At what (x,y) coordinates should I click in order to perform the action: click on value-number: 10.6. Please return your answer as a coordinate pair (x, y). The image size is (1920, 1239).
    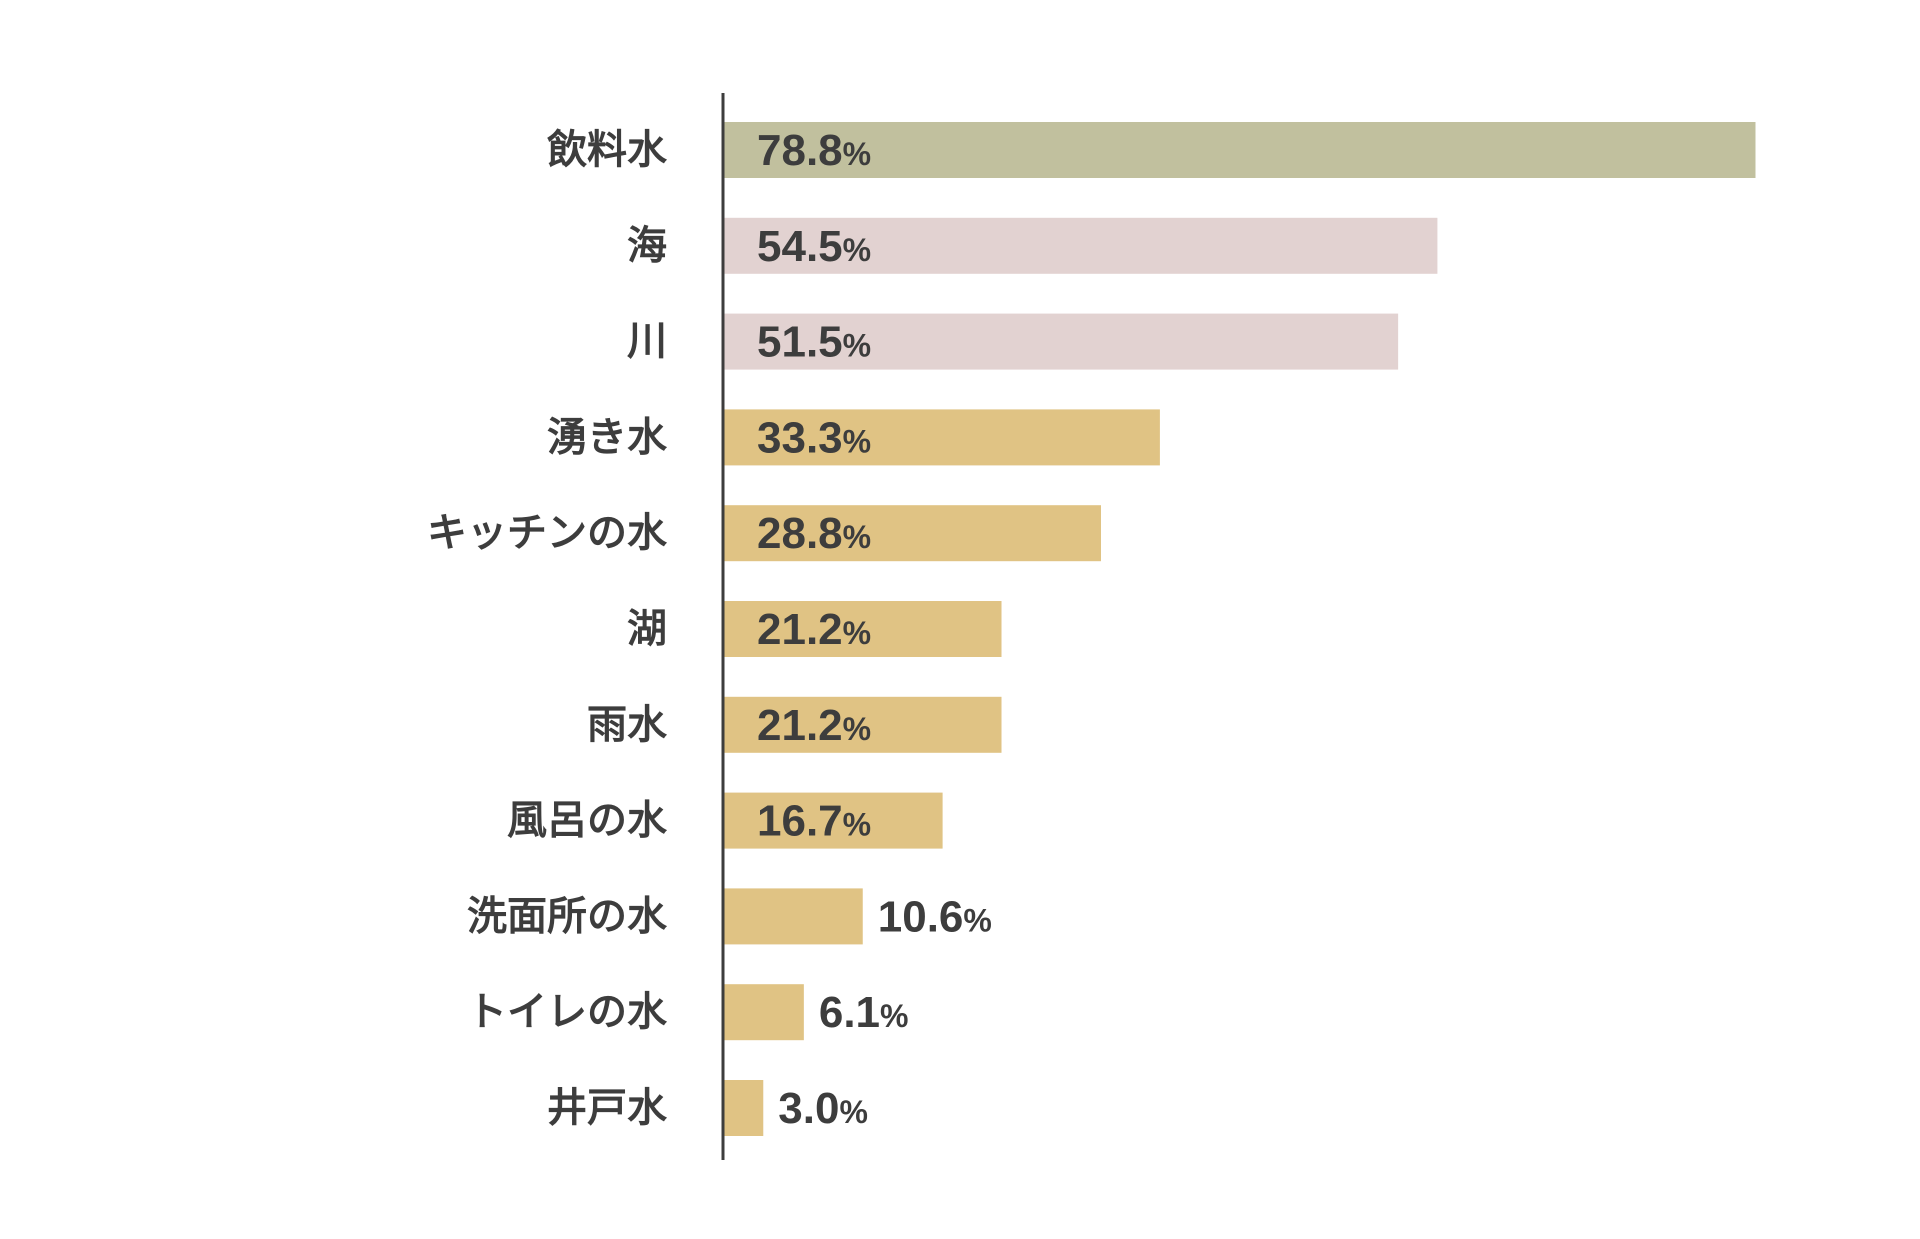
    Looking at the image, I should click on (921, 916).